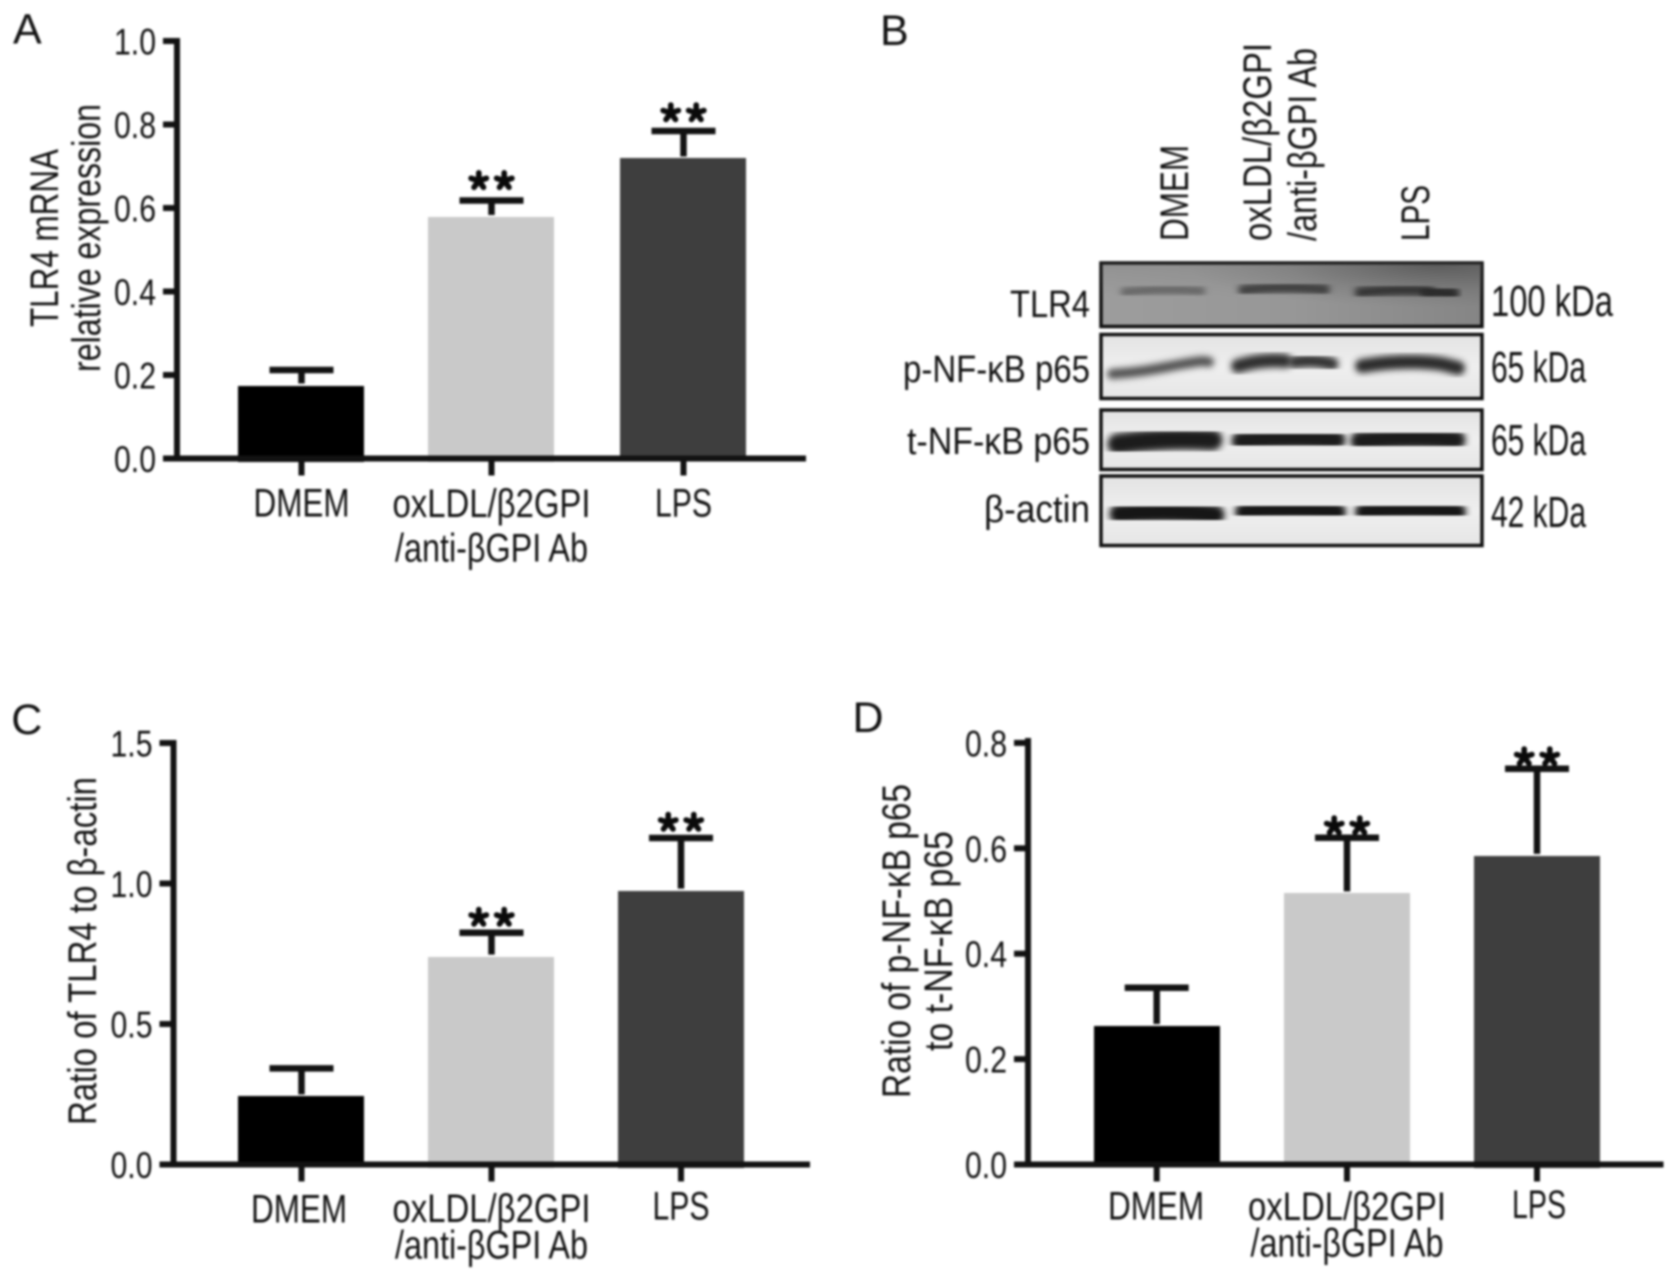 This screenshot has width=1677, height=1282. Describe the element at coordinates (1552, 301) in the screenshot. I see `svg-text: 100 kDa` at that location.